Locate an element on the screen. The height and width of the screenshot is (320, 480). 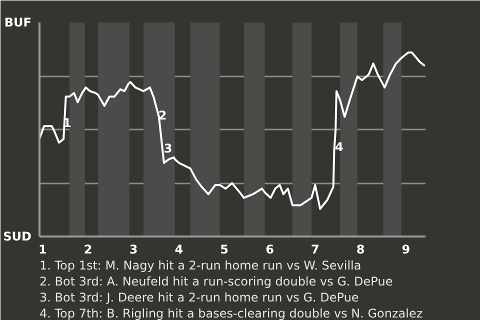
x-tick-label: 9 is located at coordinates (406, 249).